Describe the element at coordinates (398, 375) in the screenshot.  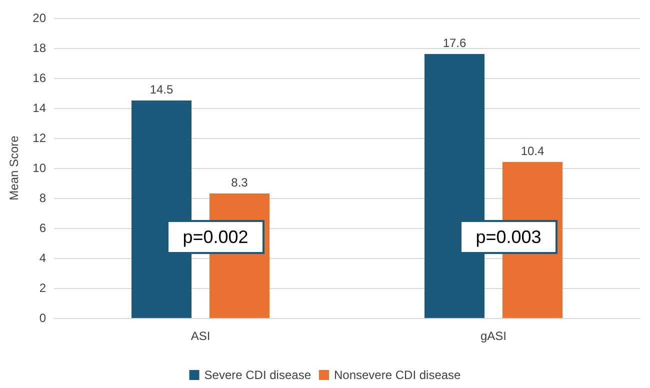
I see `legend-label: Nonsevere CDI disease` at that location.